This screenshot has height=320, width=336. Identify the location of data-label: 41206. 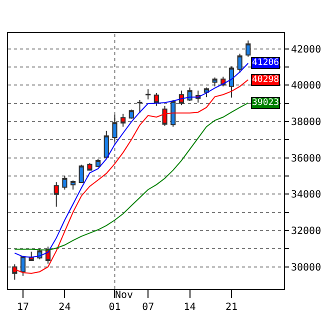
(266, 63).